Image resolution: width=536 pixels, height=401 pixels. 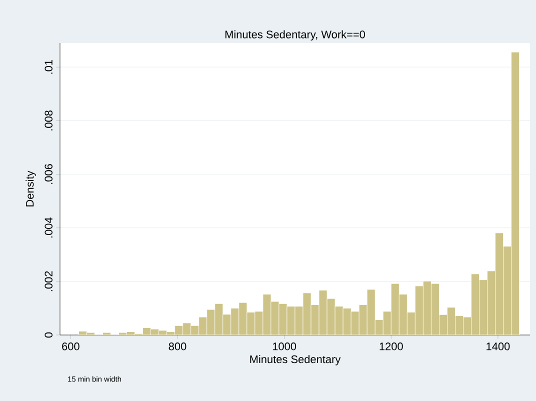 What do you see at coordinates (48, 228) in the screenshot?
I see `y-tick-label: .004` at bounding box center [48, 228].